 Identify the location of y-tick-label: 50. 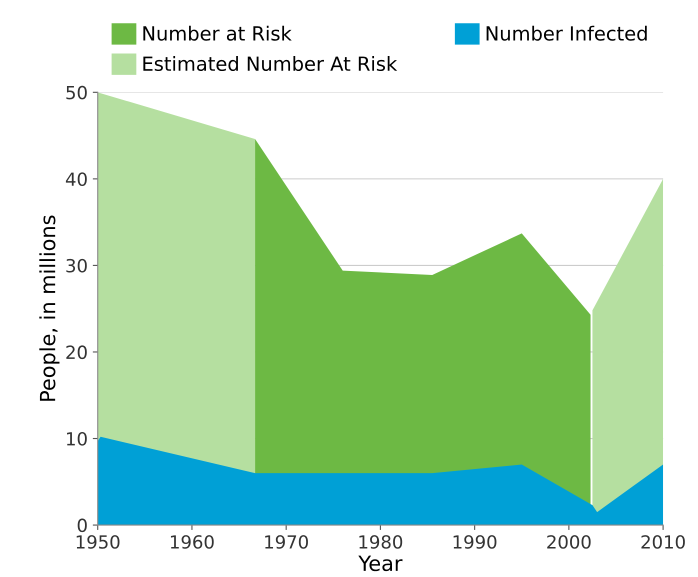
(76, 93).